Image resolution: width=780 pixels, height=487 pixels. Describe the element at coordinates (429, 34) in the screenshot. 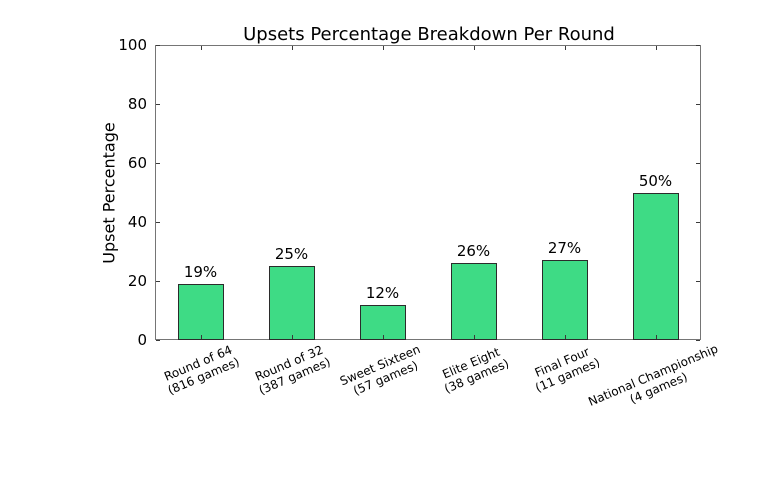

I see `chart-title: Upsets Percentage Breakdown Per Round` at that location.